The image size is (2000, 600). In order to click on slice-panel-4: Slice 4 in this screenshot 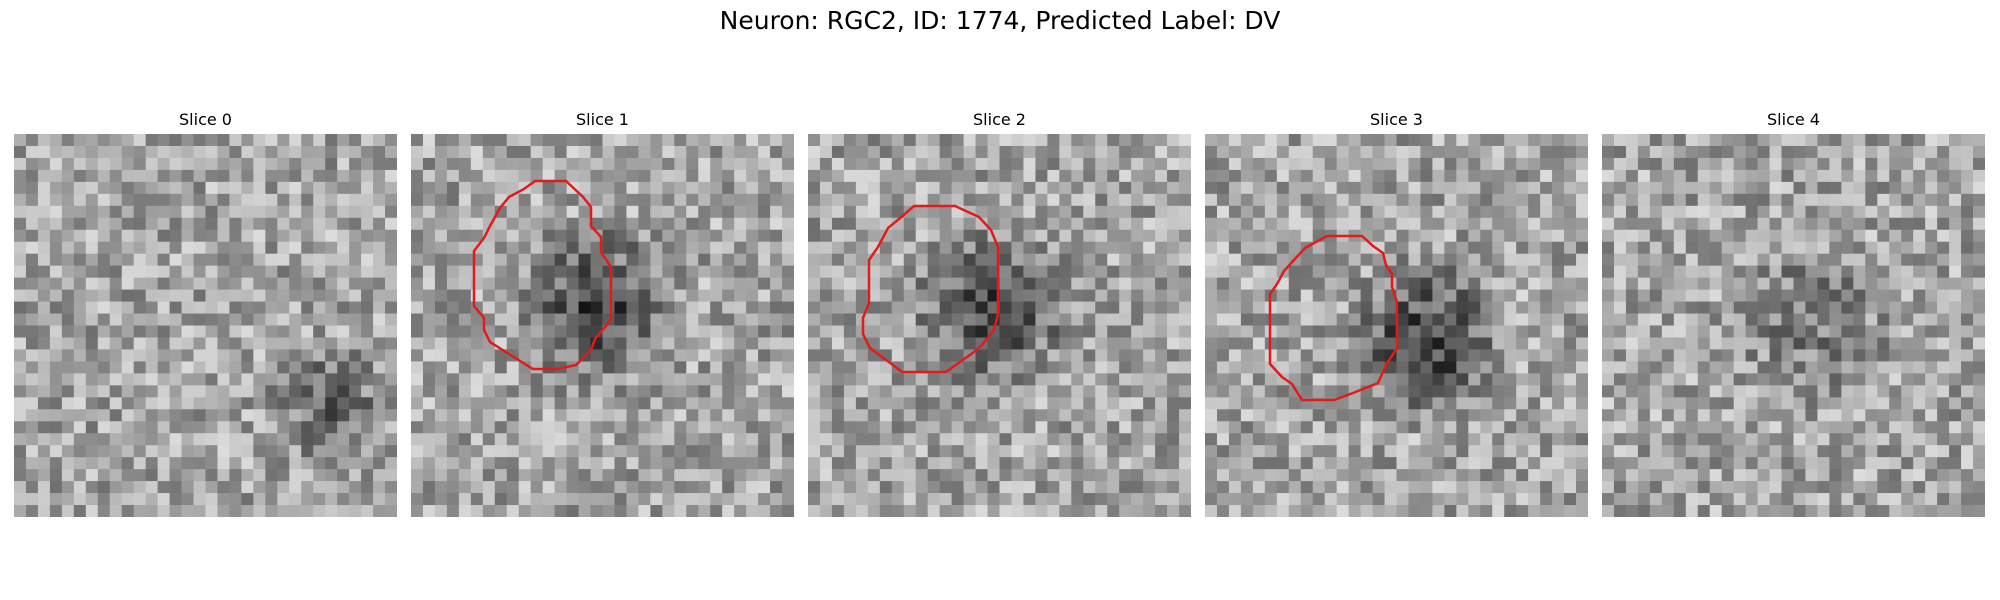, I will do `click(1793, 312)`.